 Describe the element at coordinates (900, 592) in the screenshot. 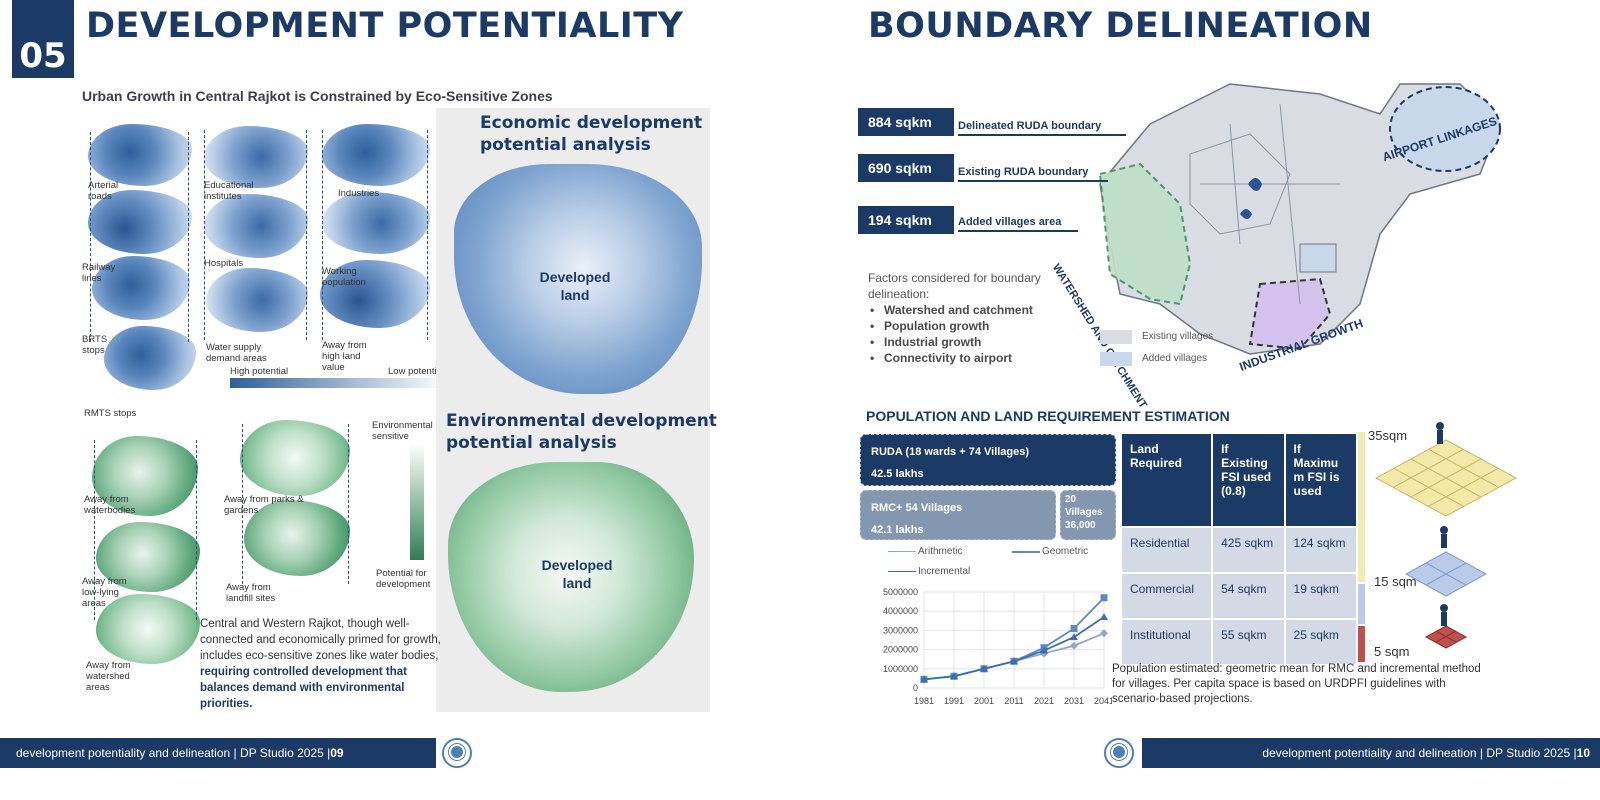

I see `y-tick-label: 5000000` at that location.